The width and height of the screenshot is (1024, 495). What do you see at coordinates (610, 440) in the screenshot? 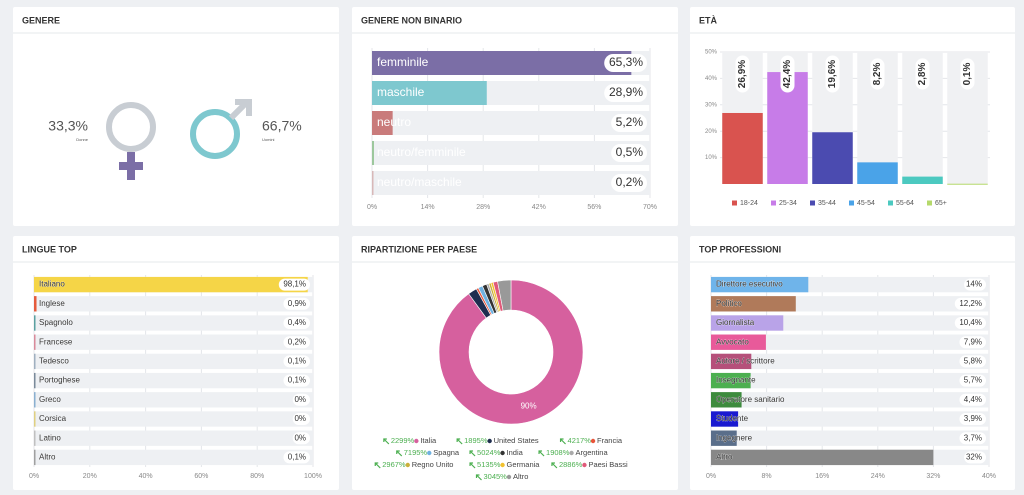
I see `legend-label: Francia` at bounding box center [610, 440].